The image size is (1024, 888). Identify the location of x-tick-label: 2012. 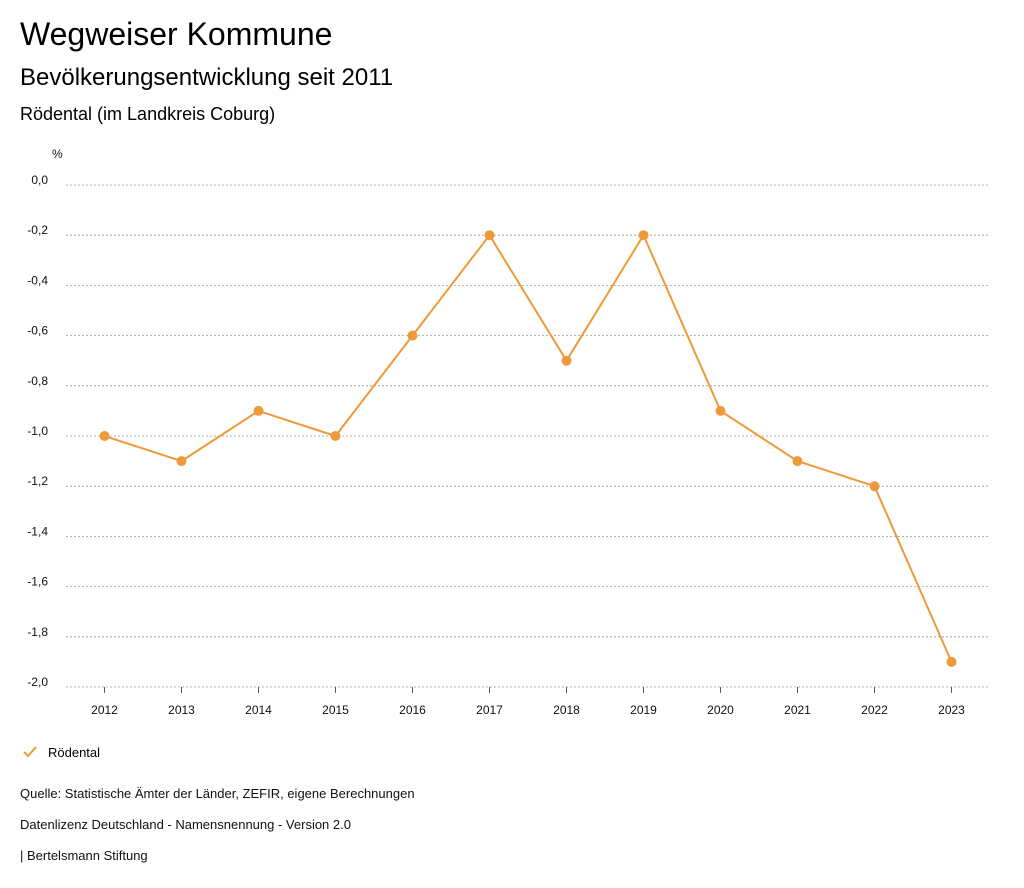
(104, 710).